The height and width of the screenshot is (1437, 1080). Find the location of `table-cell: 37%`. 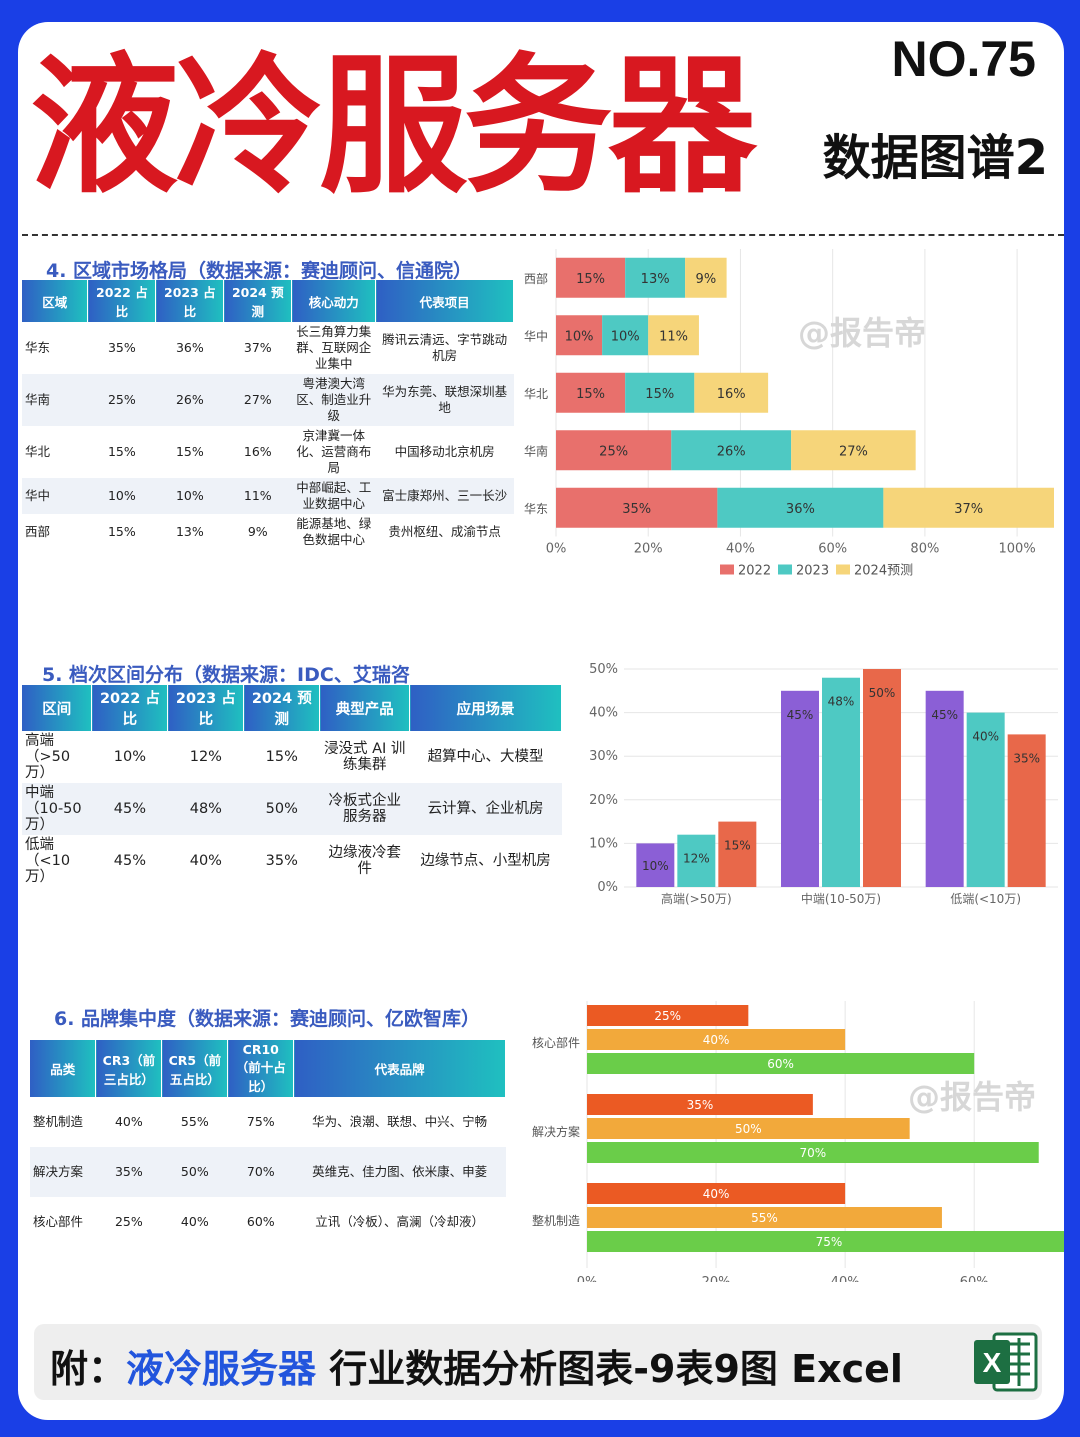

table-cell: 37% is located at coordinates (257, 347).